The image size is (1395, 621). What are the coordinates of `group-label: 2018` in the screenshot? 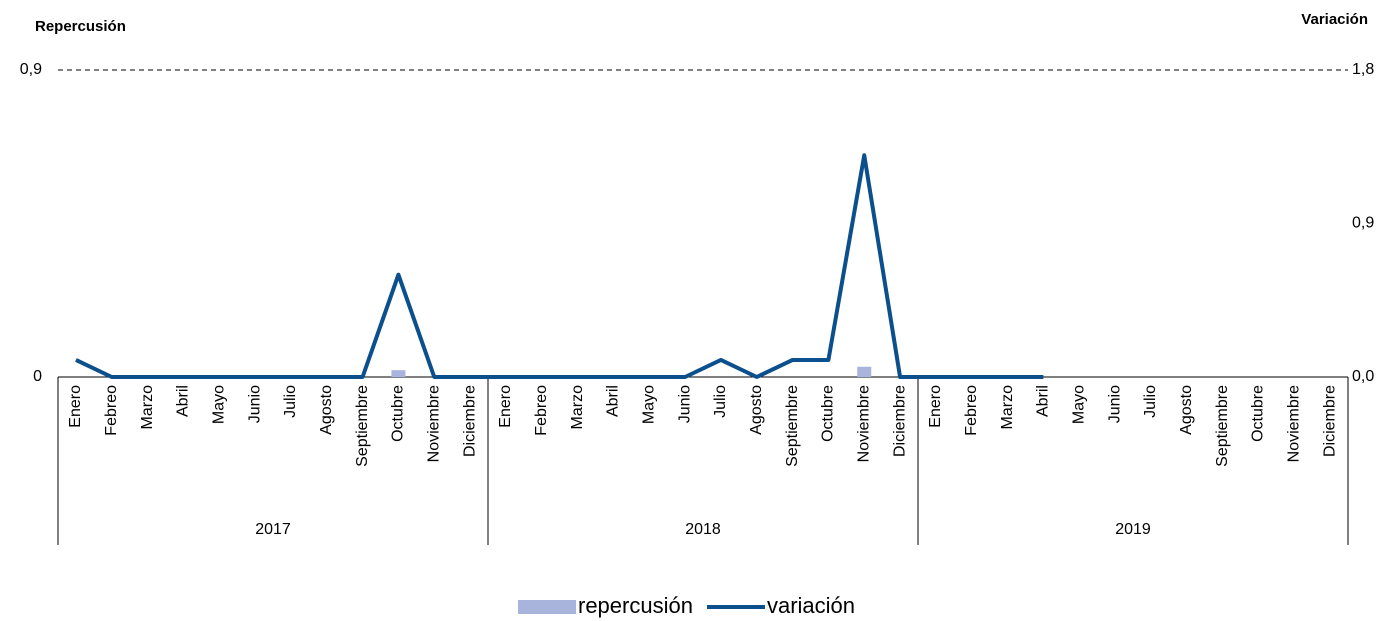 It's located at (703, 529).